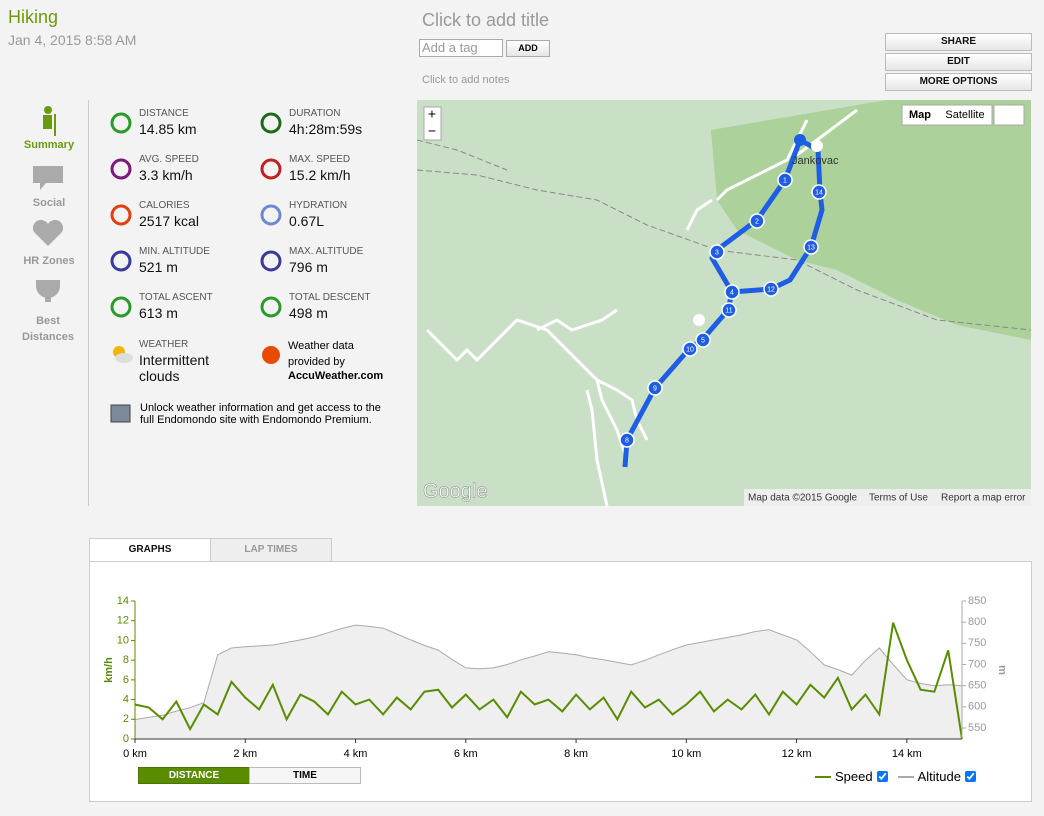 The height and width of the screenshot is (816, 1044). I want to click on tag-input: Add a tag, so click(461, 48).